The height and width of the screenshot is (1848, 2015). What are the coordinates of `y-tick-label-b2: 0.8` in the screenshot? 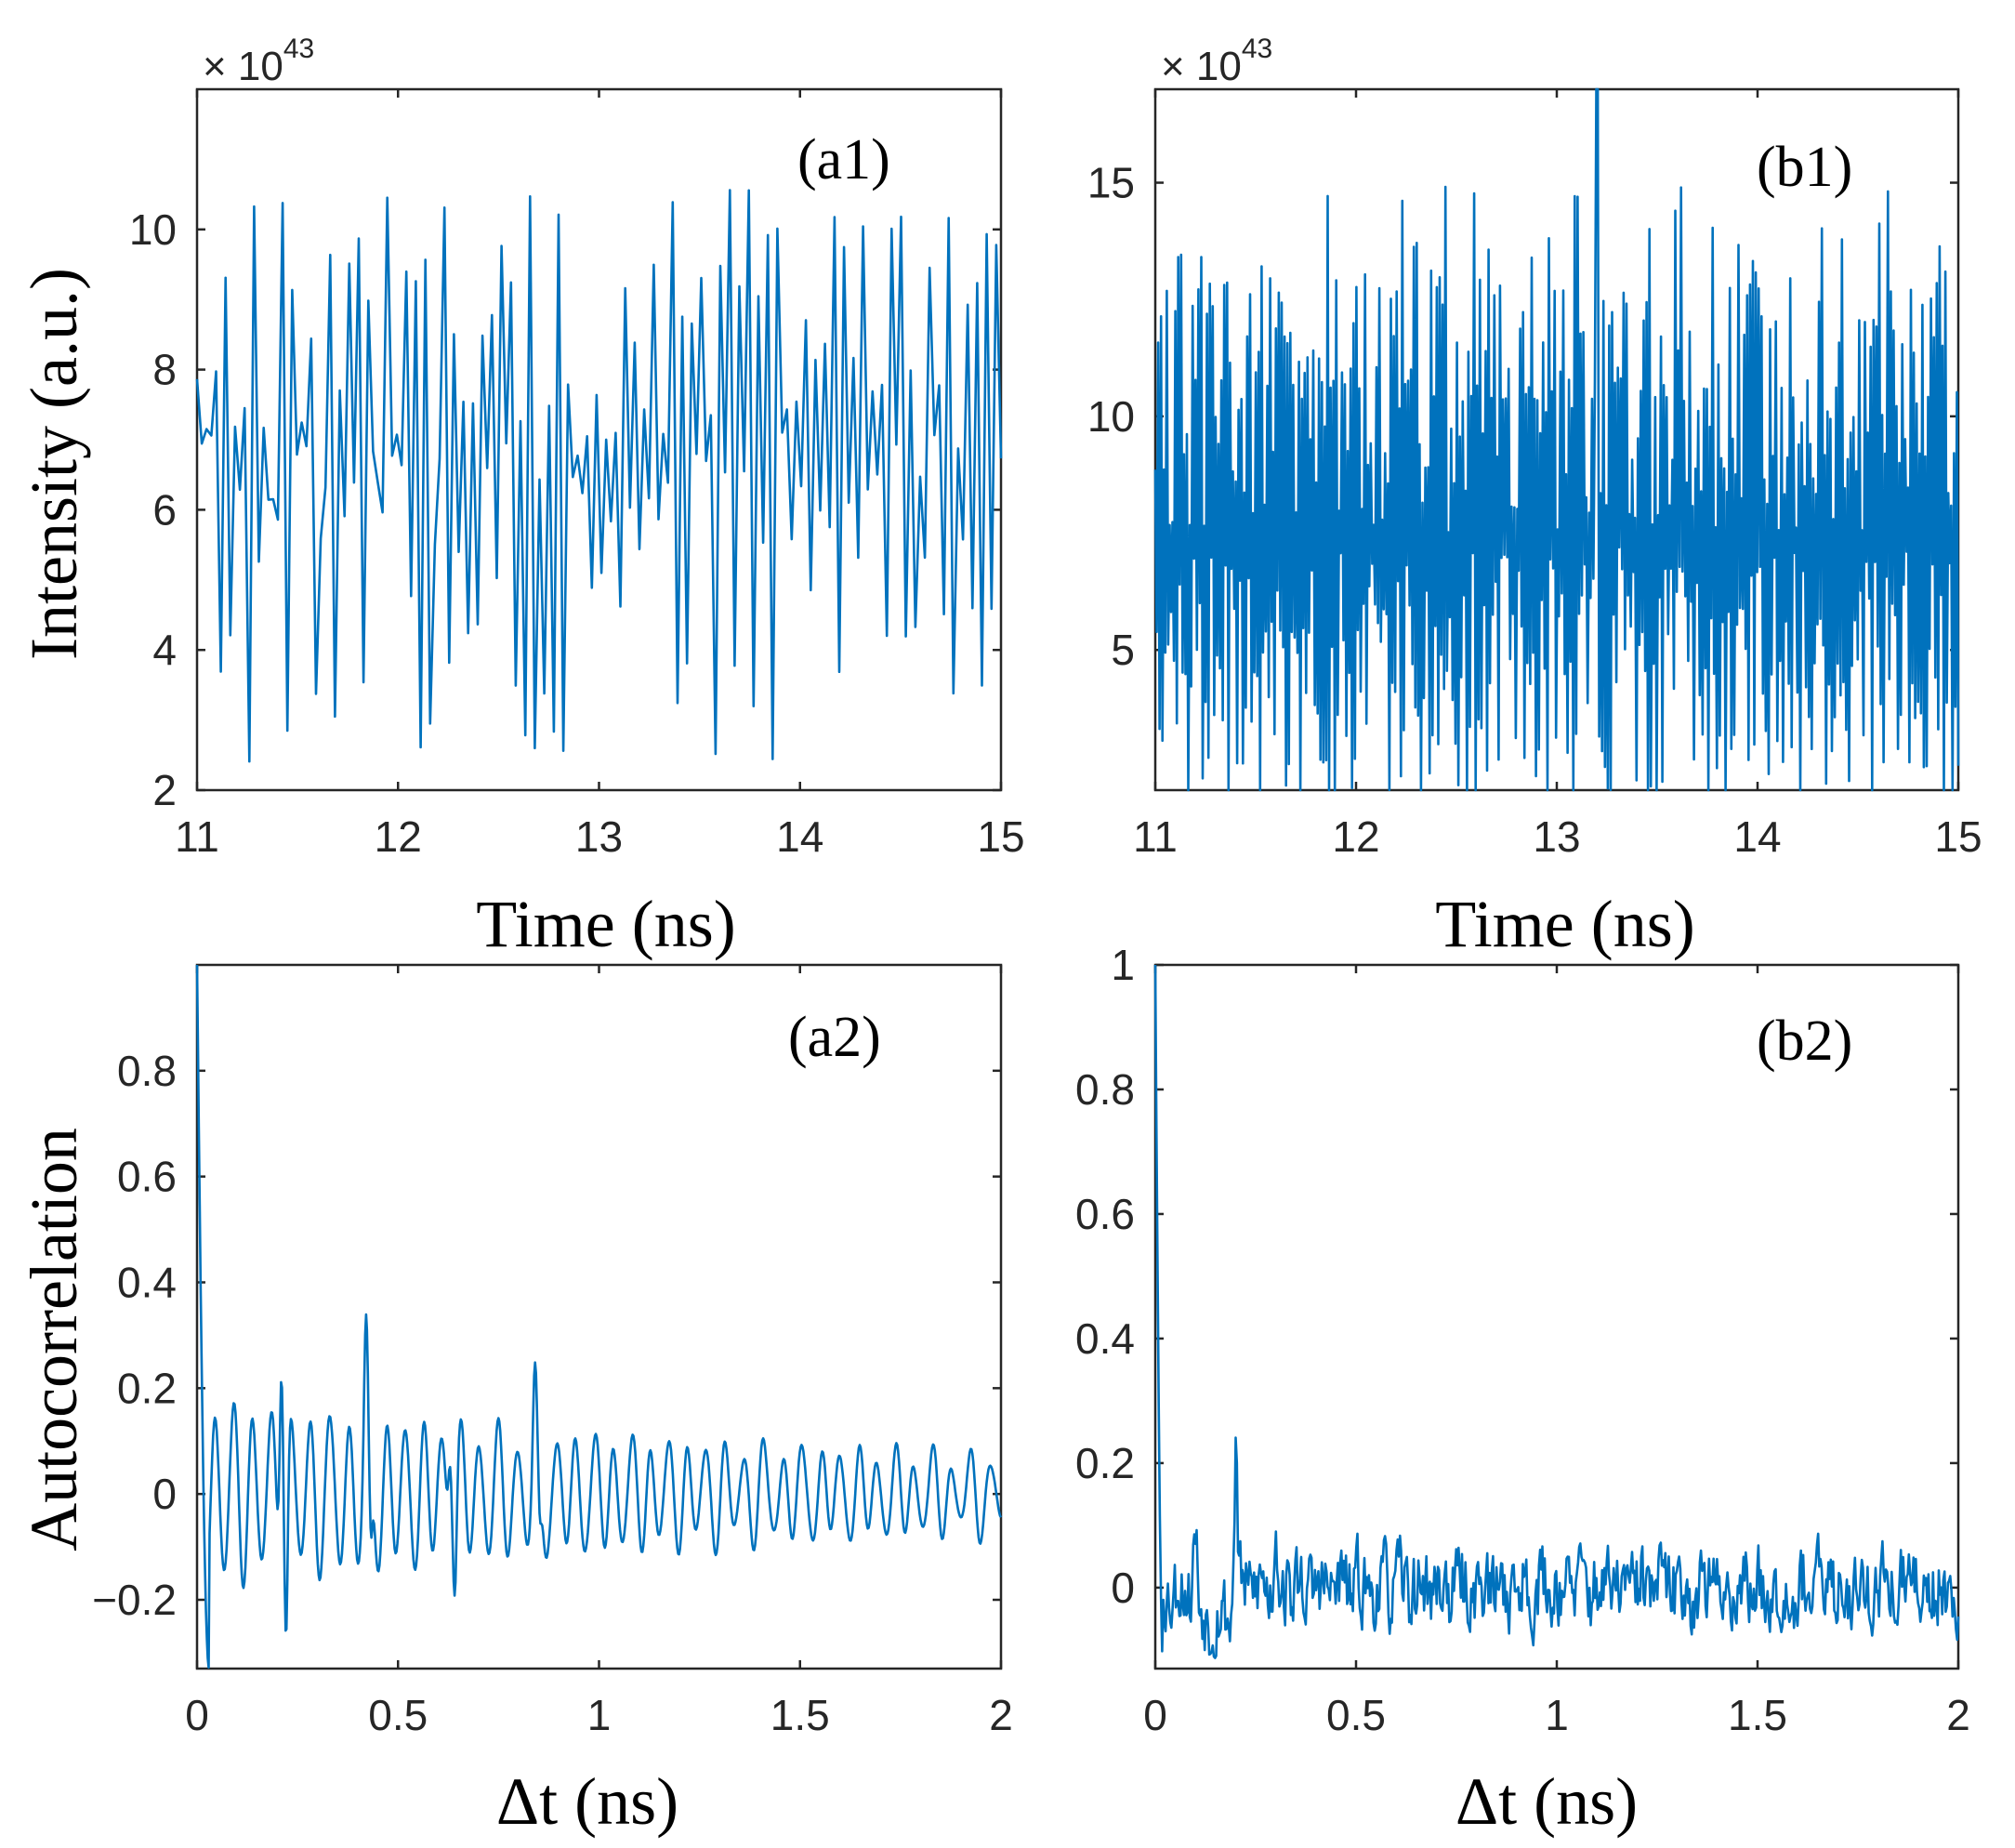 It's located at (1105, 1089).